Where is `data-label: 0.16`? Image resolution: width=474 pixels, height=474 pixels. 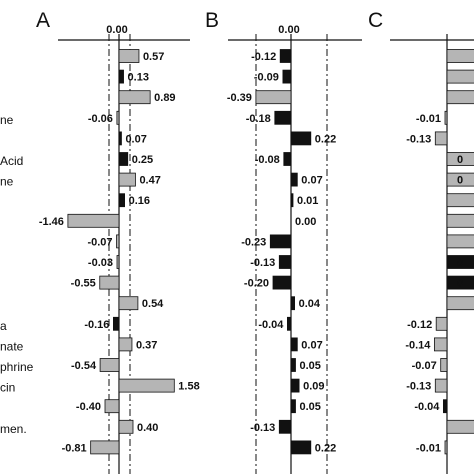
data-label: 0.16 is located at coordinates (139, 201).